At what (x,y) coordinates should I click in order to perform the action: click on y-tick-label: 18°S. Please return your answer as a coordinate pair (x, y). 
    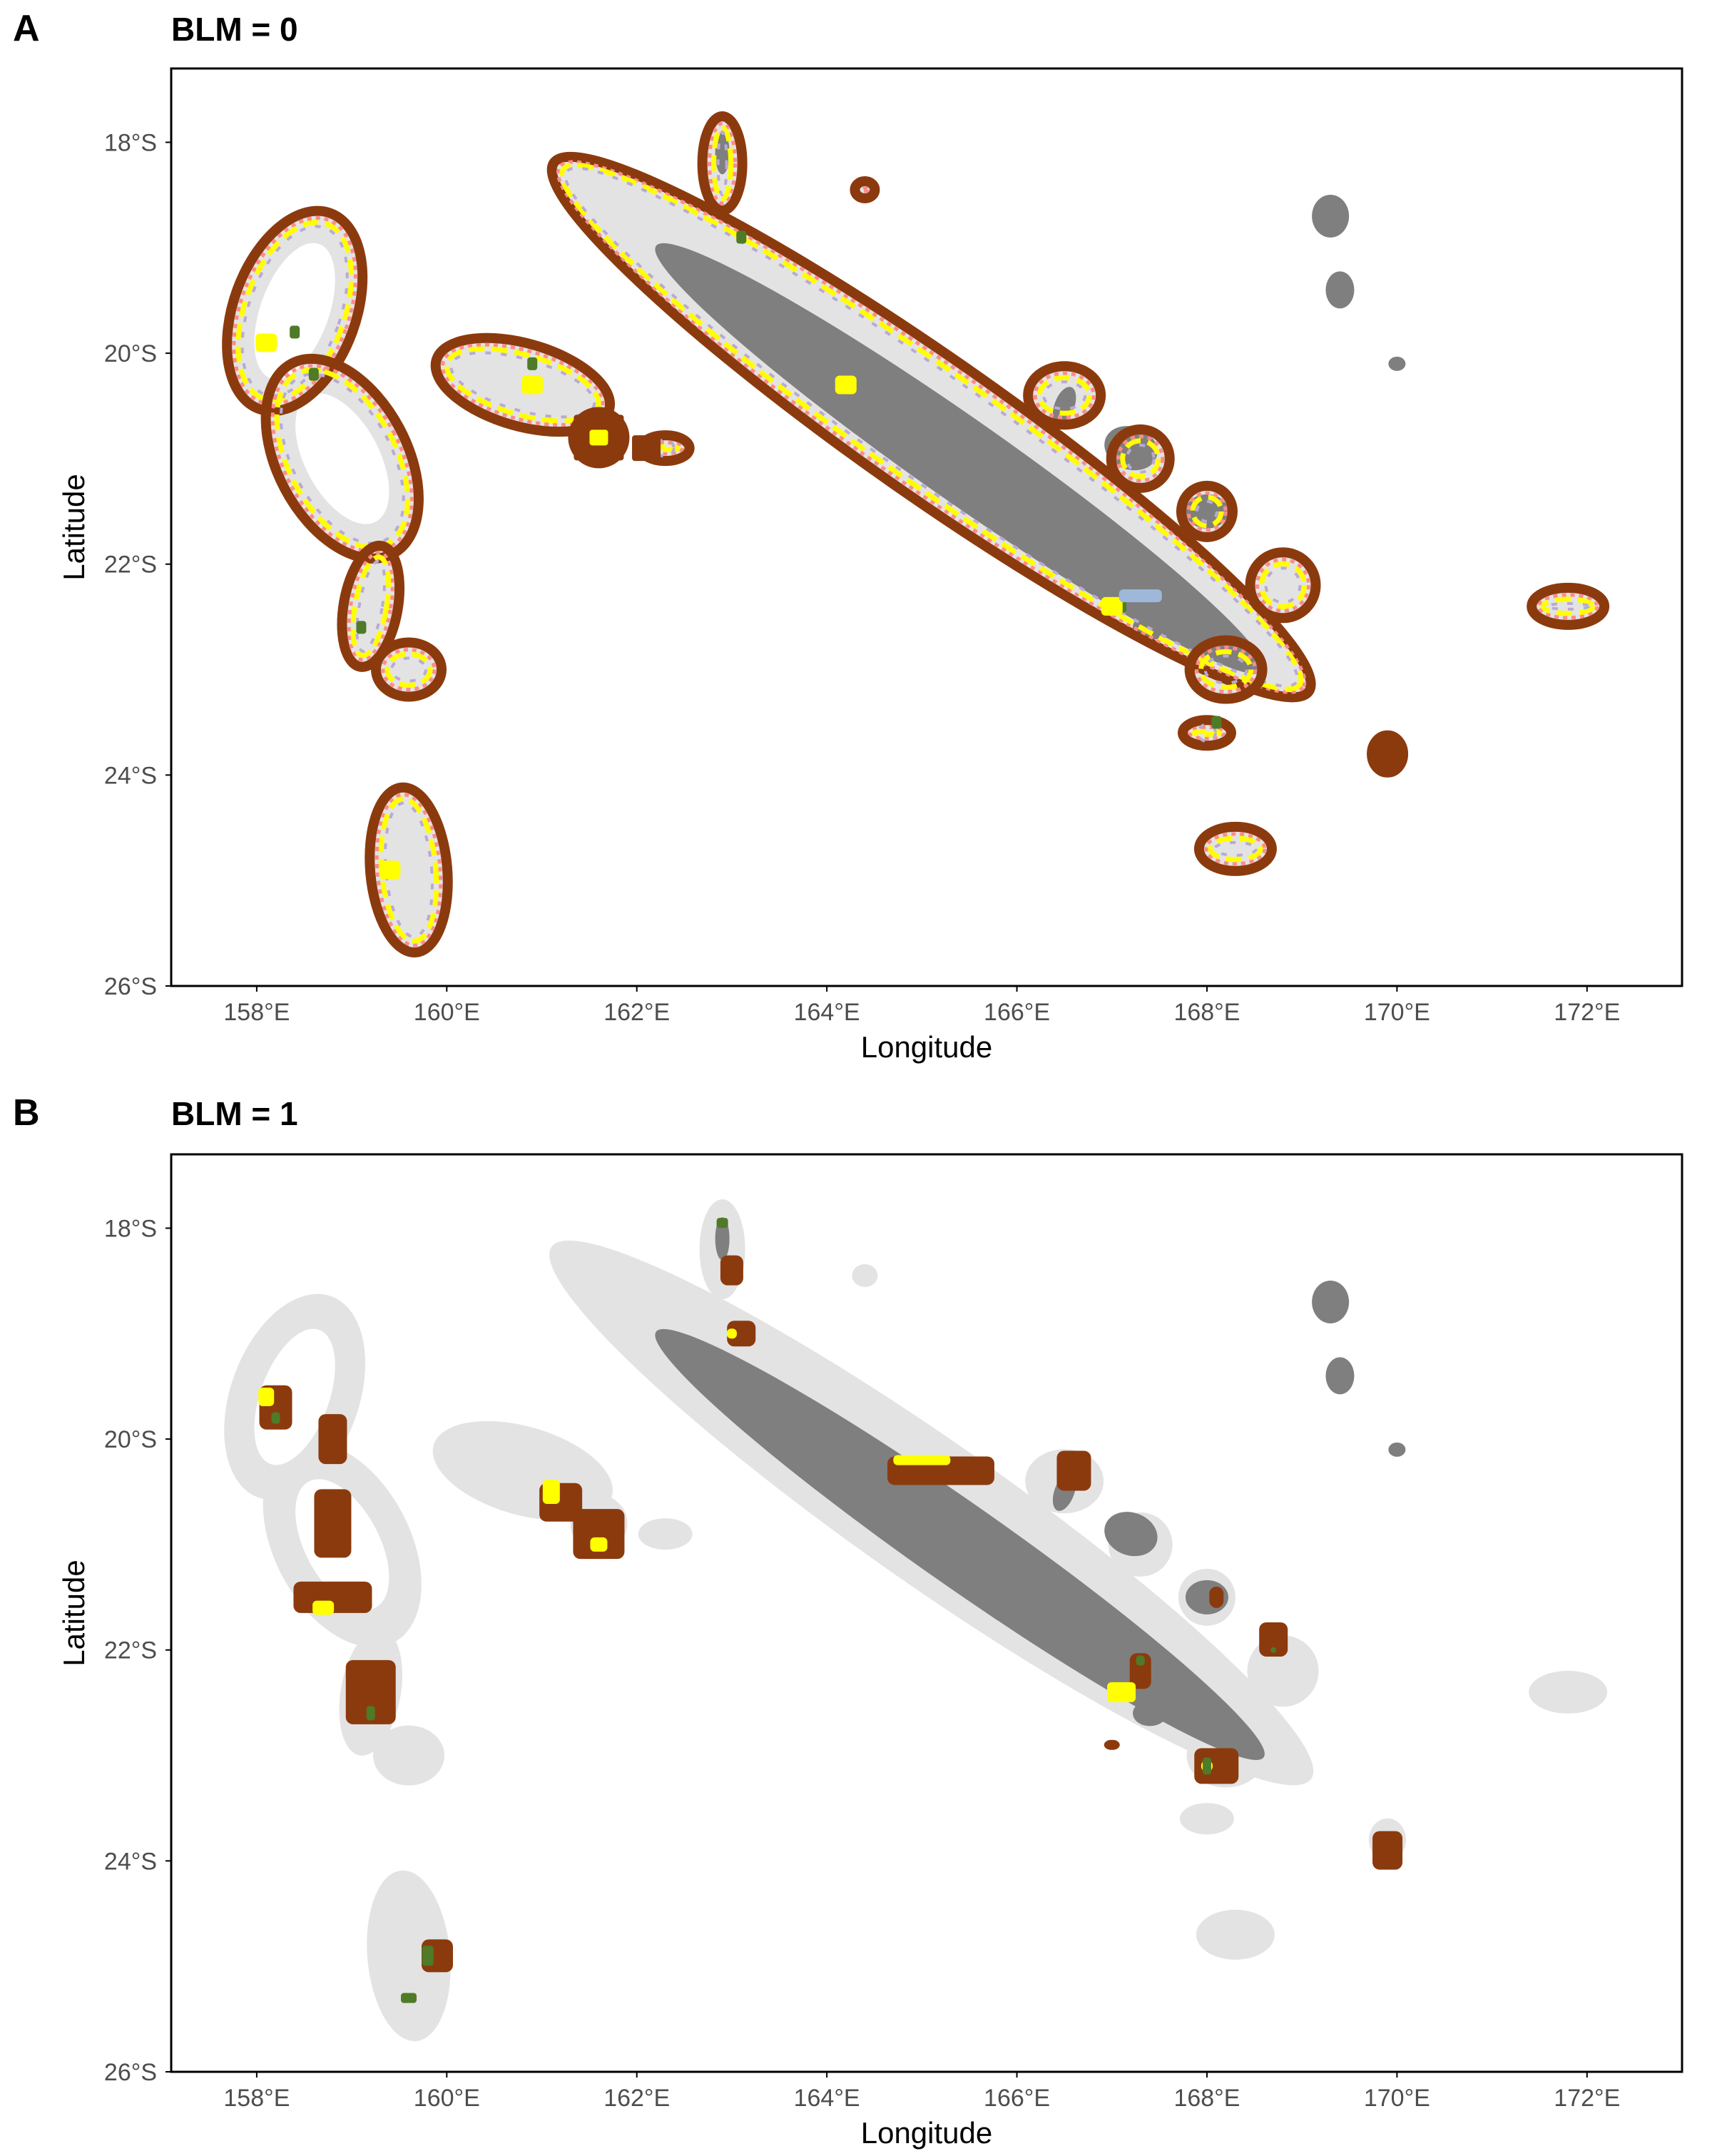
    Looking at the image, I should click on (130, 1228).